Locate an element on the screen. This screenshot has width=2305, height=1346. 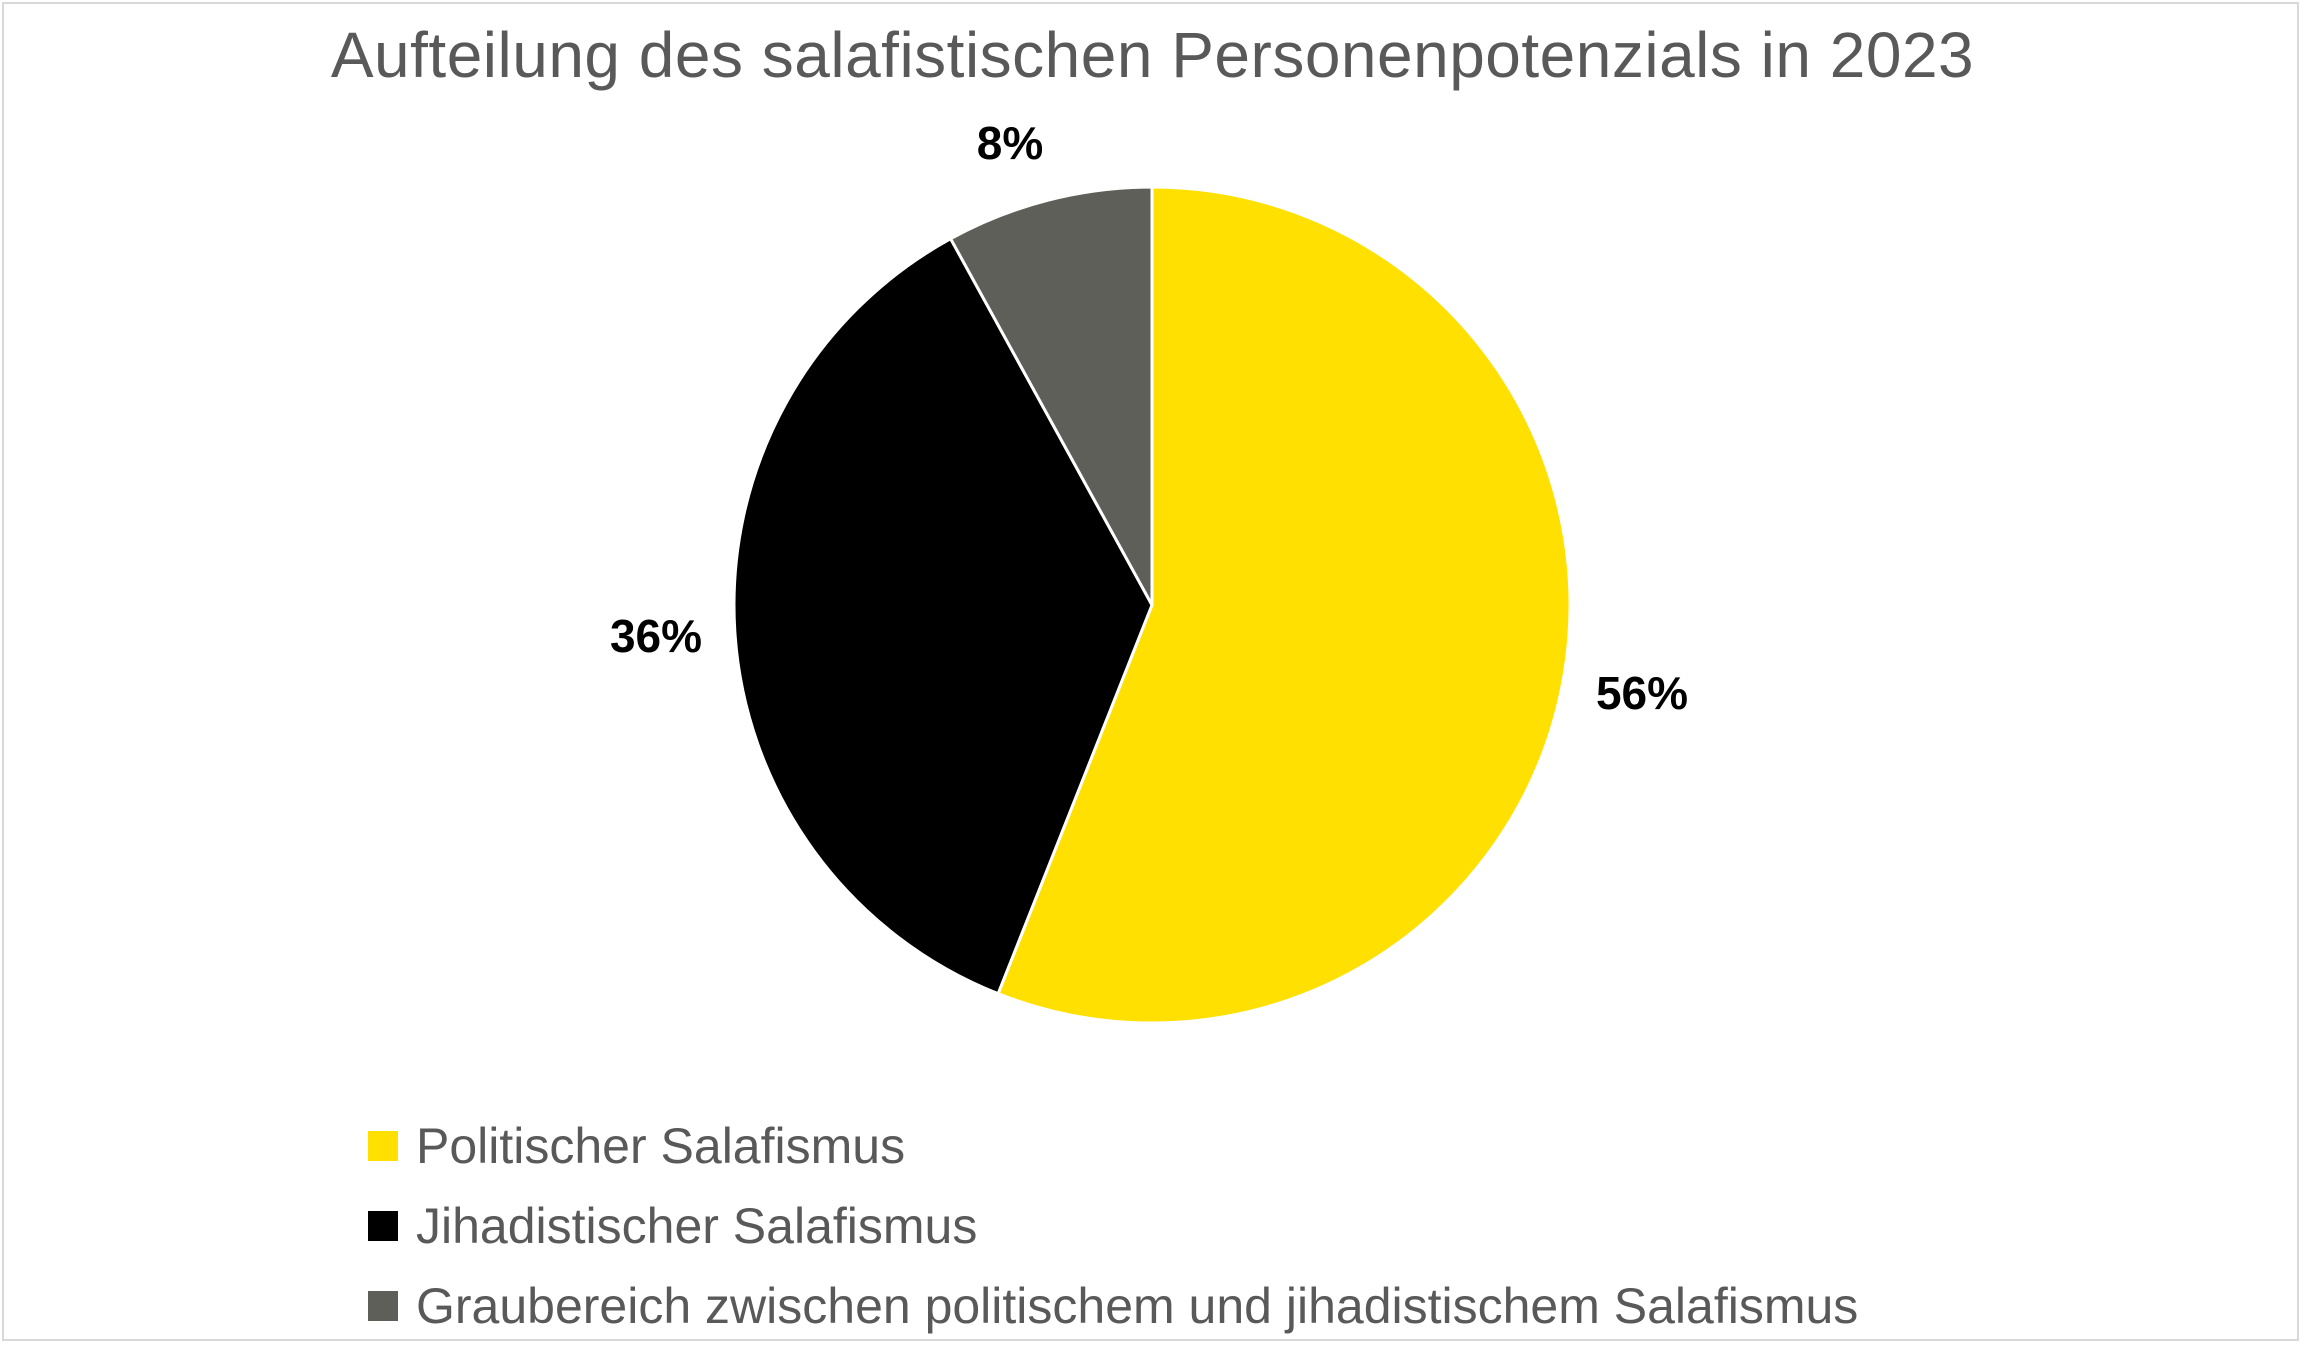
legend-item-jihadistischer: Jihadistischer Salafismus is located at coordinates (1113, 1226).